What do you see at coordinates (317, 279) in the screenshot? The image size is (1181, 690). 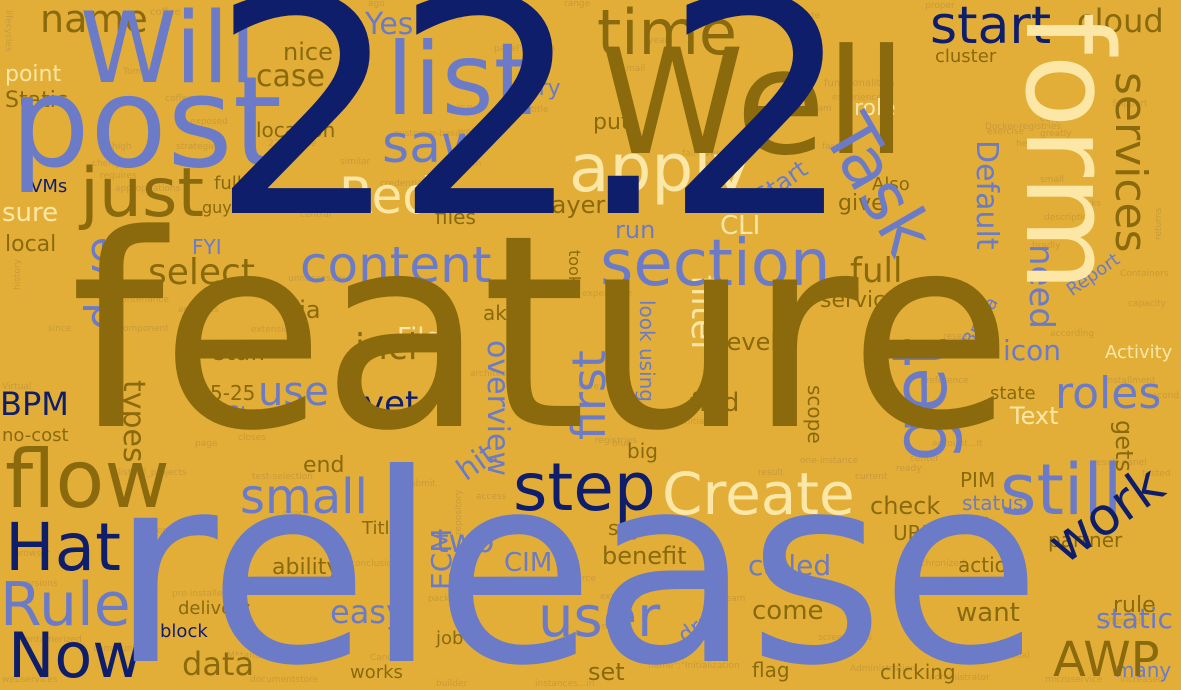 I see `word-unnecessary: unnecessary` at bounding box center [317, 279].